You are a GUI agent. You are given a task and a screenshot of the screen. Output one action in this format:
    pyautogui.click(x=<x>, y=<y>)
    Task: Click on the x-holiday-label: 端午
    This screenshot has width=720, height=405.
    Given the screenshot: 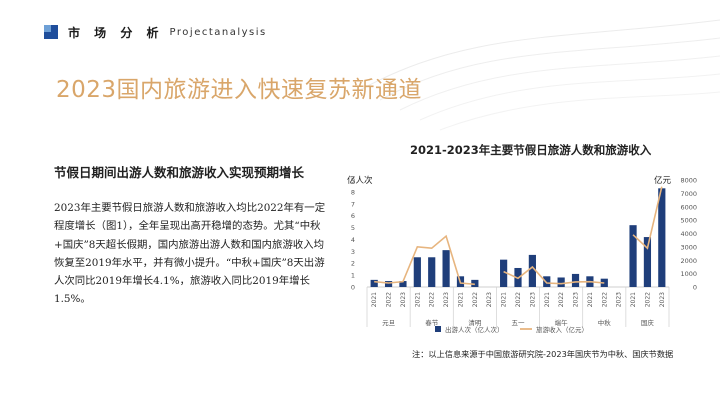 What is the action you would take?
    pyautogui.click(x=562, y=322)
    